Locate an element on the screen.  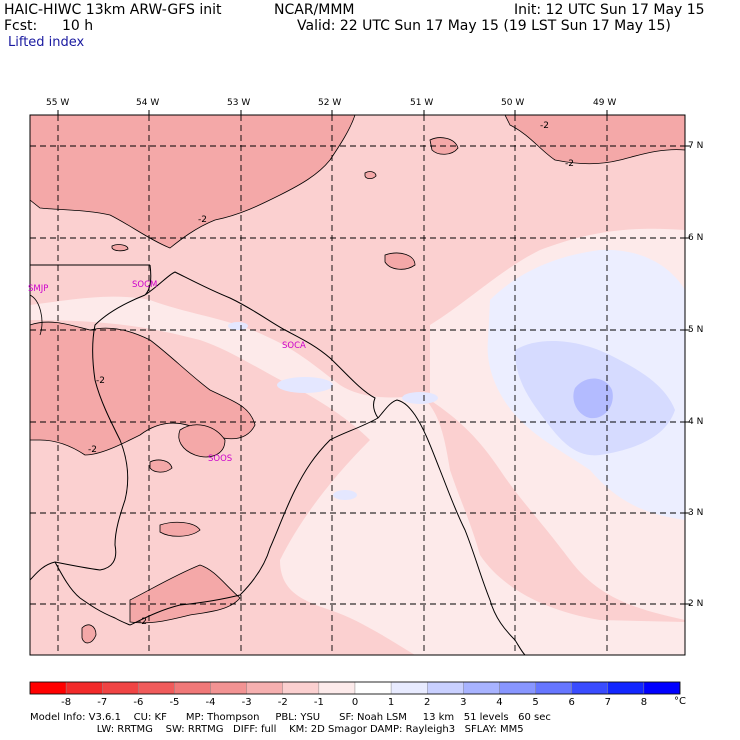
lon-label: 51 W is located at coordinates (422, 103).